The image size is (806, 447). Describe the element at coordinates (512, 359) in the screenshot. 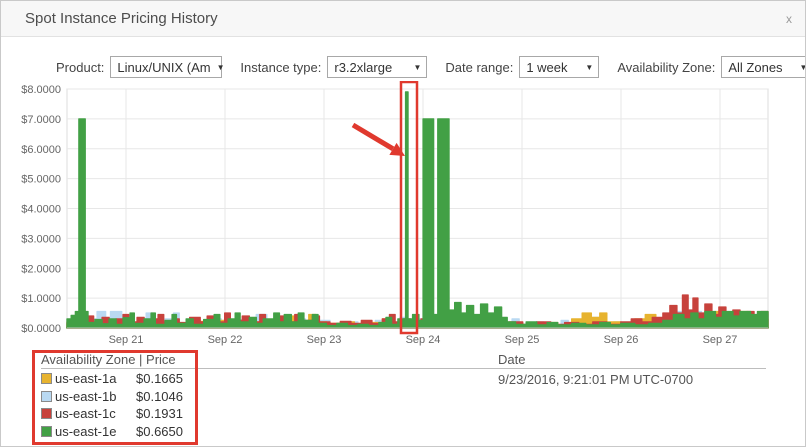

I see `date-axis-header: Date` at that location.